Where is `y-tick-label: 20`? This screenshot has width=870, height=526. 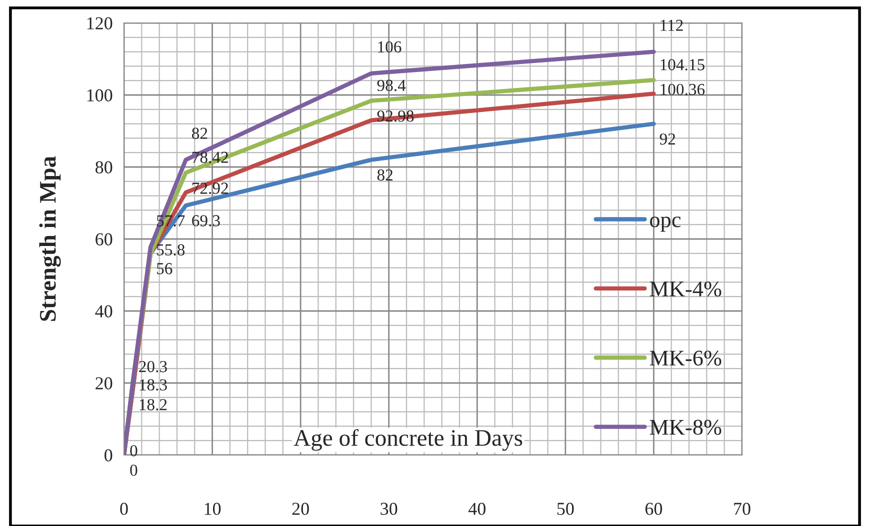
y-tick-label: 20 is located at coordinates (104, 383).